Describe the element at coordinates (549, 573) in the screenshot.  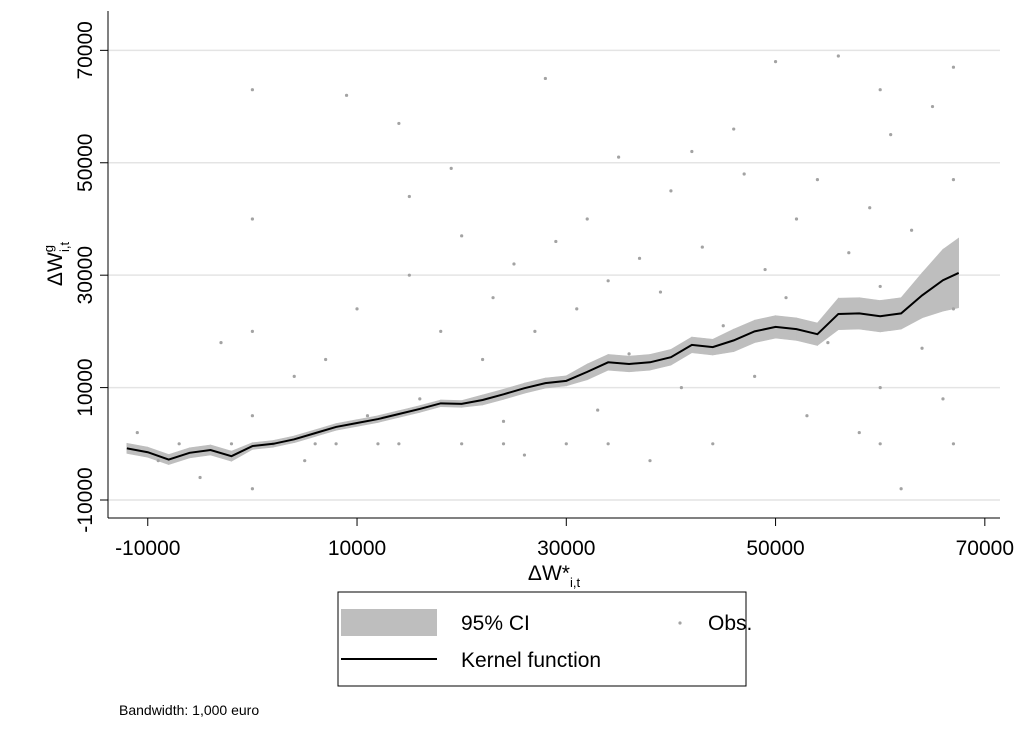
I see `x-title-base: ΔW*` at that location.